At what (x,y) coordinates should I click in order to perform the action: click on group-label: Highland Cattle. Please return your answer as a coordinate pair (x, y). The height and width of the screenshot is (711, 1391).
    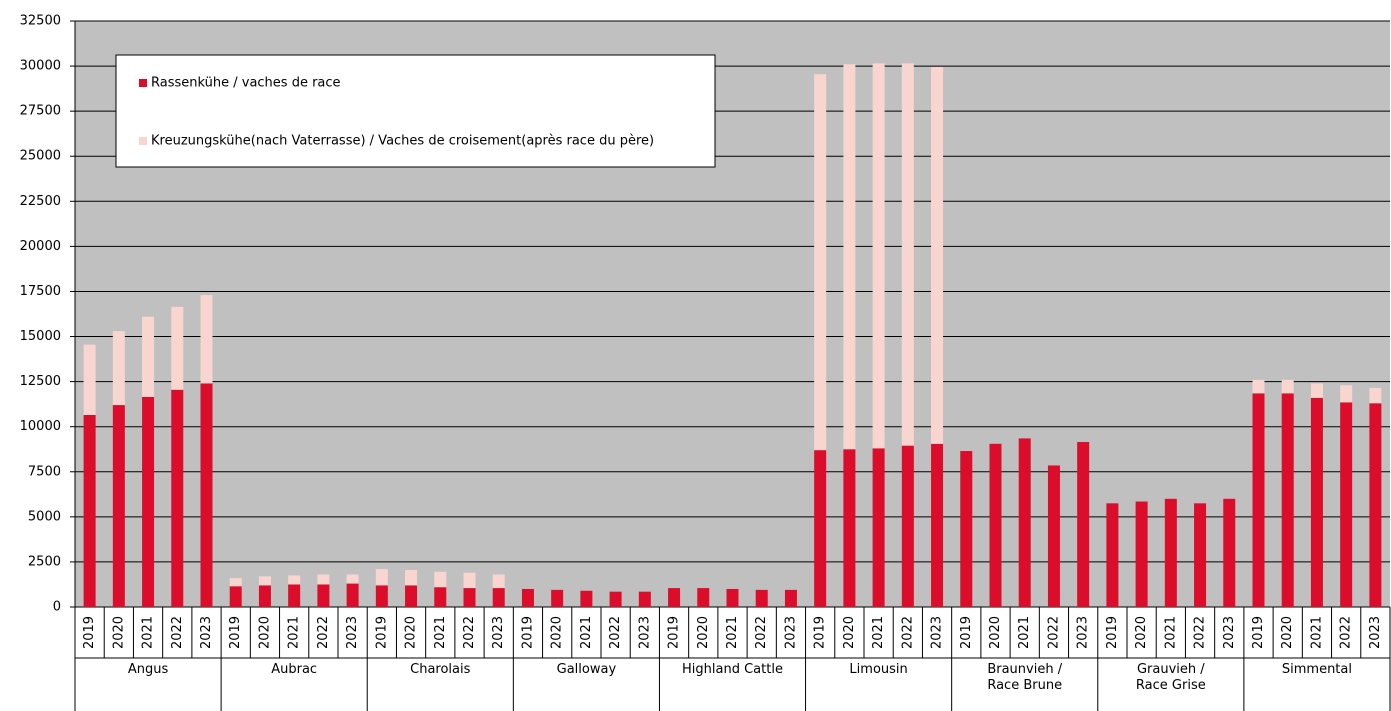
    Looking at the image, I should click on (732, 669).